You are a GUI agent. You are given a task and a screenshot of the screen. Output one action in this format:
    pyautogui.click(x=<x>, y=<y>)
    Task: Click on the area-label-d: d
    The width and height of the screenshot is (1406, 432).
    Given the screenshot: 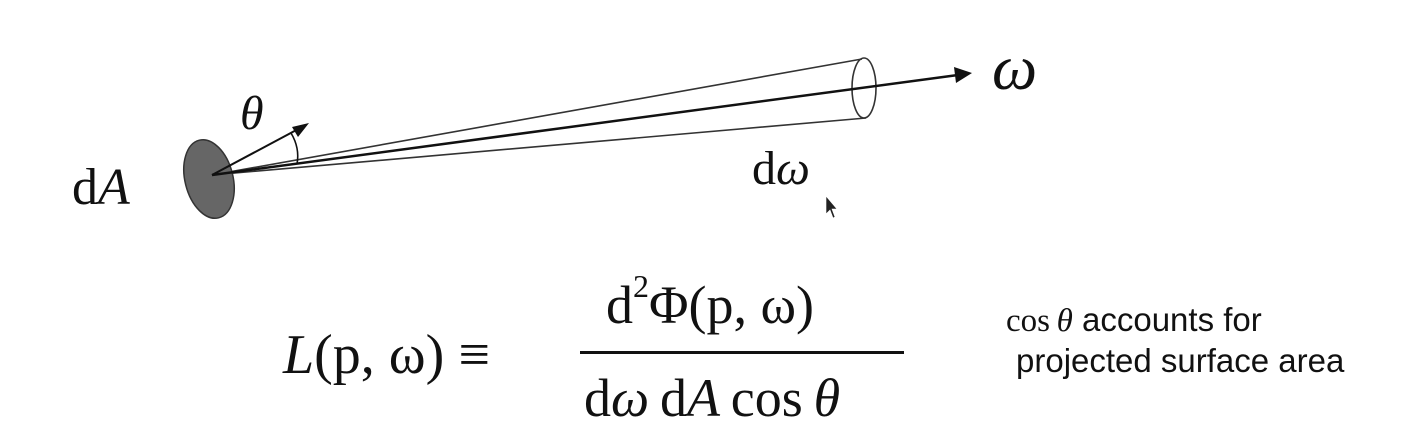 What is the action you would take?
    pyautogui.click(x=85, y=187)
    